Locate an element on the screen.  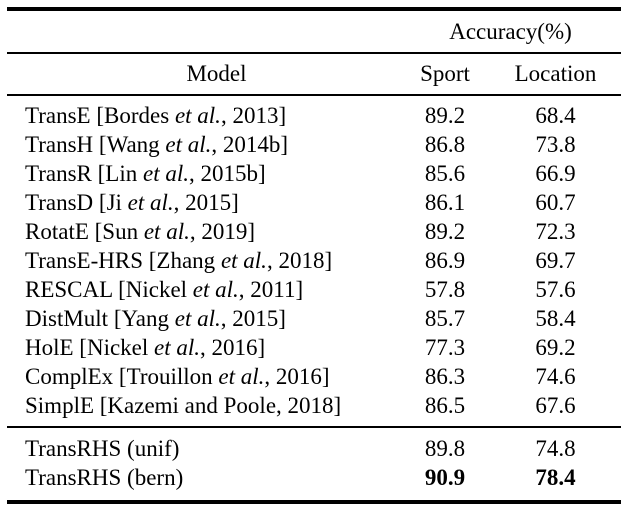
model-name-text: SimplE [Kazemi and Poole, 2018] is located at coordinates (183, 405).